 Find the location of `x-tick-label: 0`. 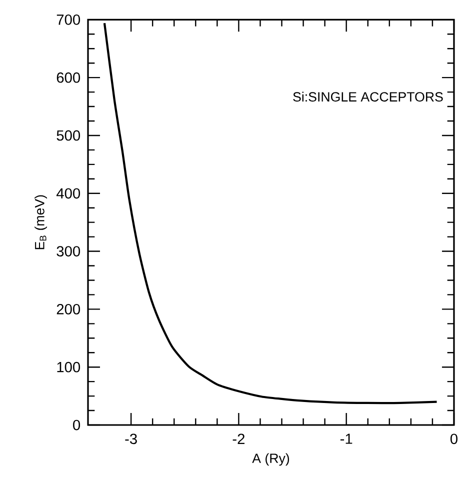

x-tick-label: 0 is located at coordinates (454, 439).